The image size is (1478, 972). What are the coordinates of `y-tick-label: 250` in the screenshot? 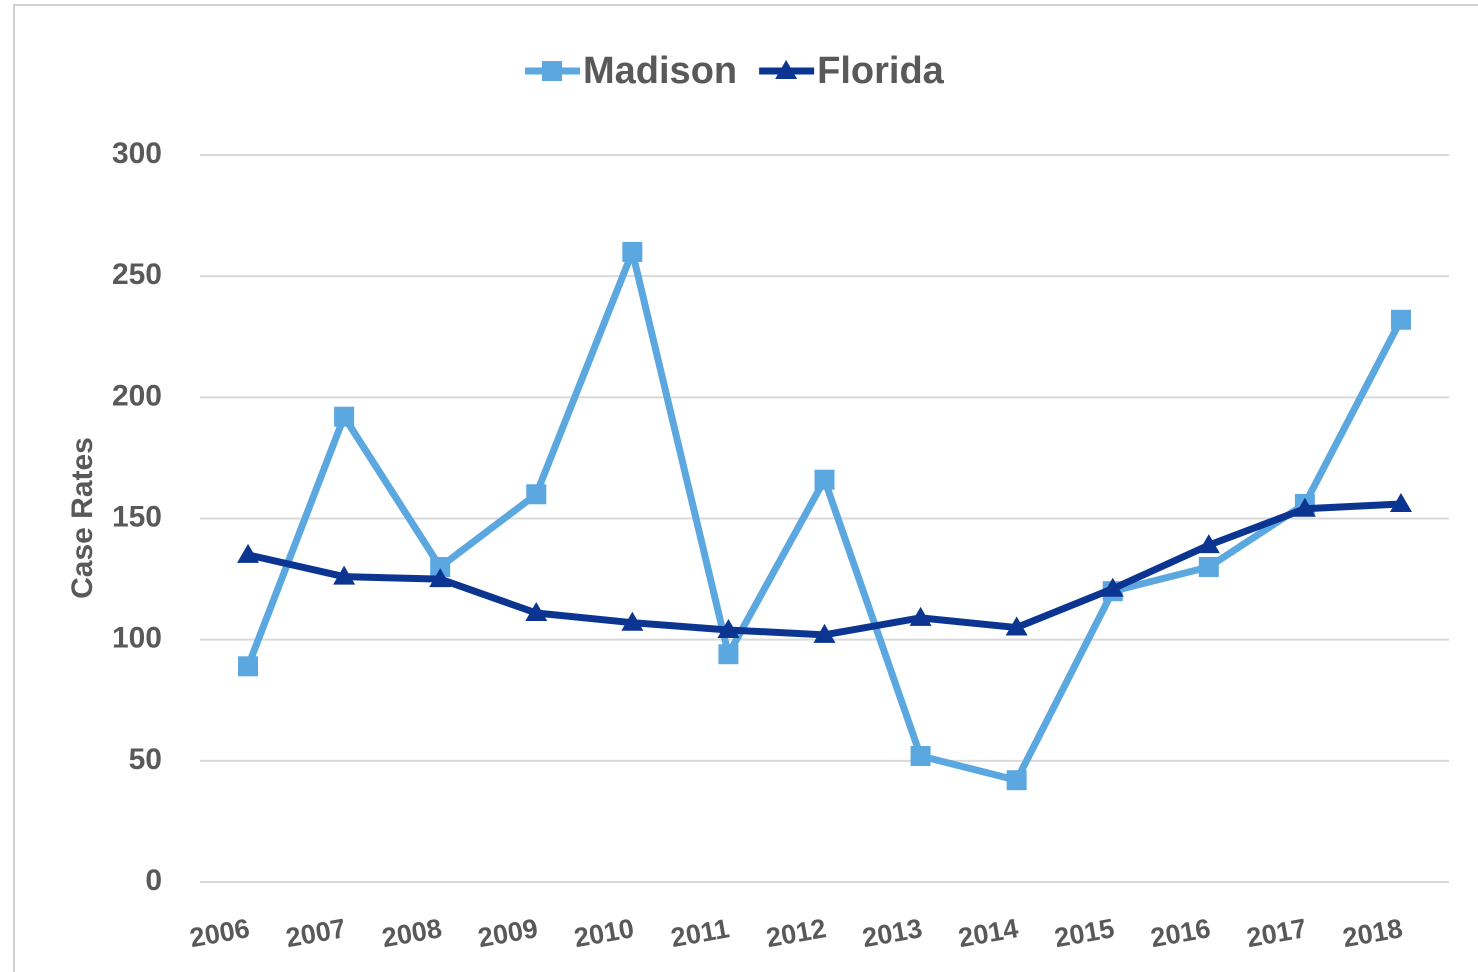 It's located at (137, 274).